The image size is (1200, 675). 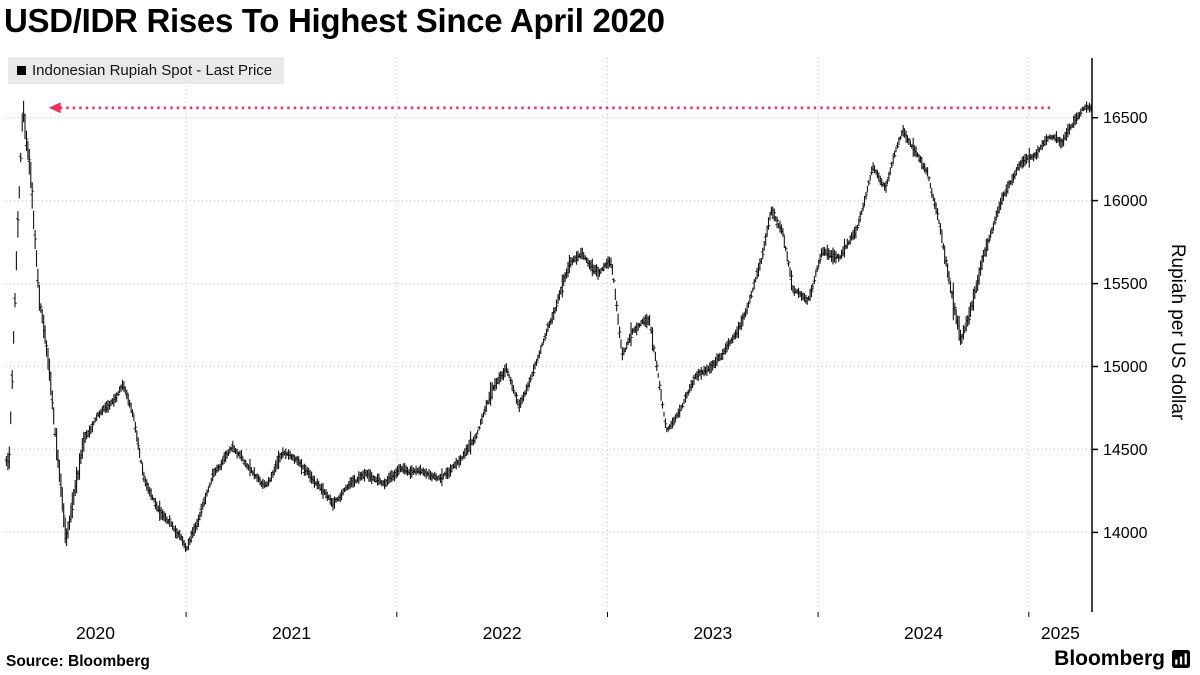 What do you see at coordinates (95, 633) in the screenshot?
I see `x-tick-label: 2020` at bounding box center [95, 633].